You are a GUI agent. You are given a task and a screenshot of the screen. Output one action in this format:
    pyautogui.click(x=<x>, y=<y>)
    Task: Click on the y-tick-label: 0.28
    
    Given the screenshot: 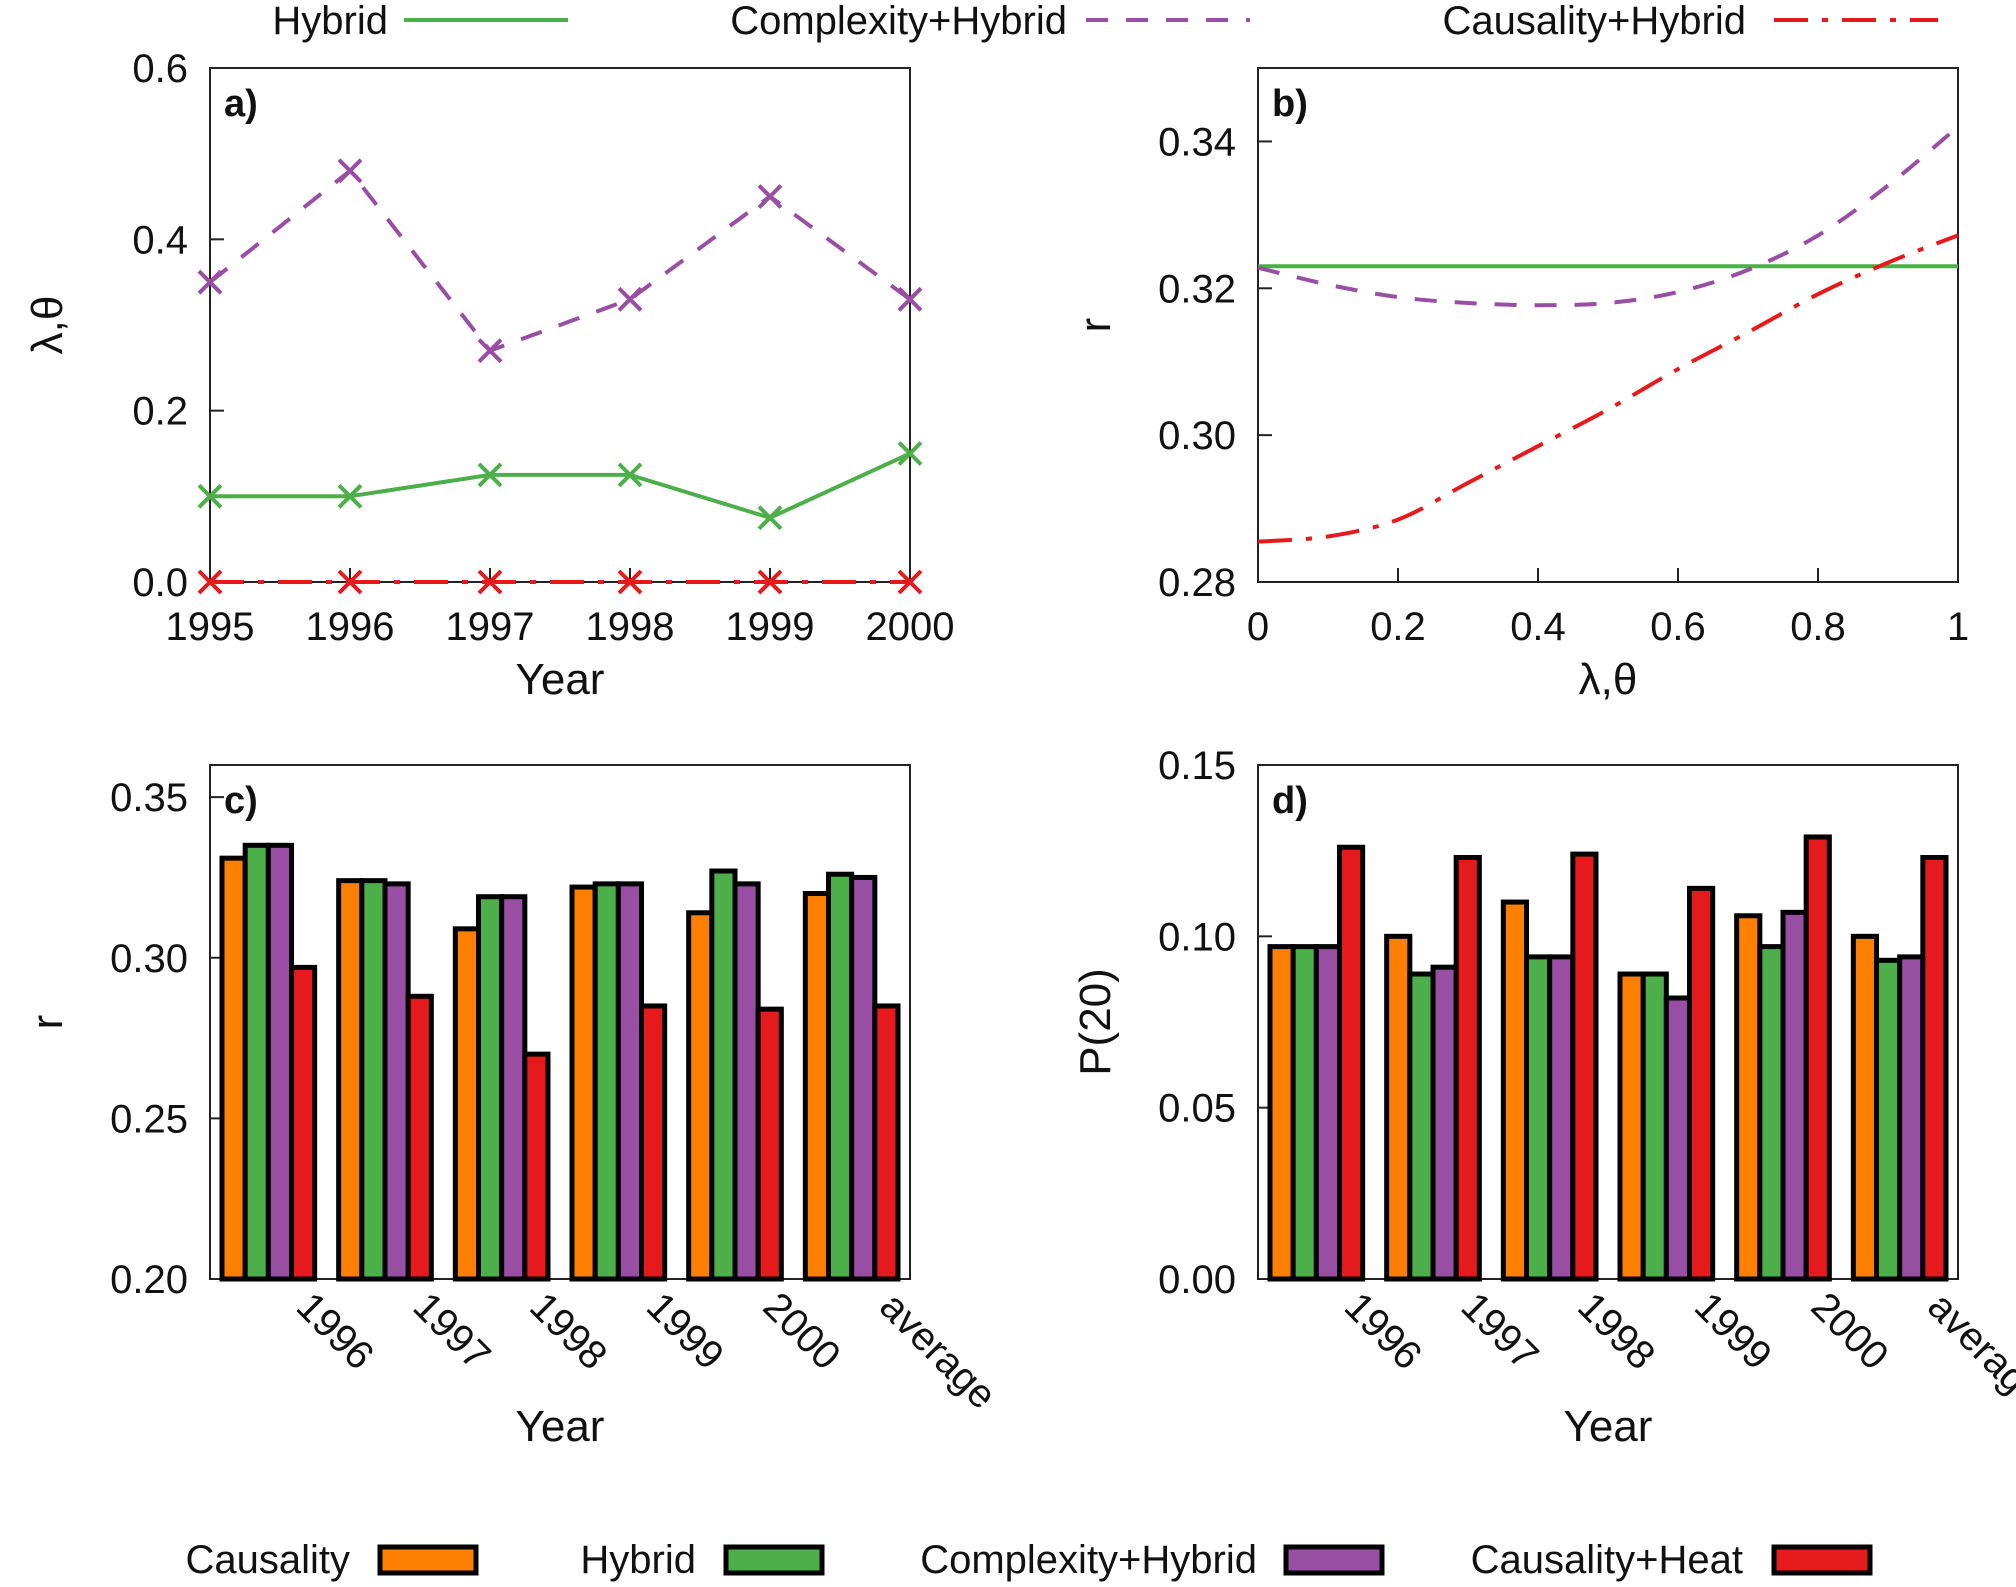 What is the action you would take?
    pyautogui.click(x=1197, y=583)
    